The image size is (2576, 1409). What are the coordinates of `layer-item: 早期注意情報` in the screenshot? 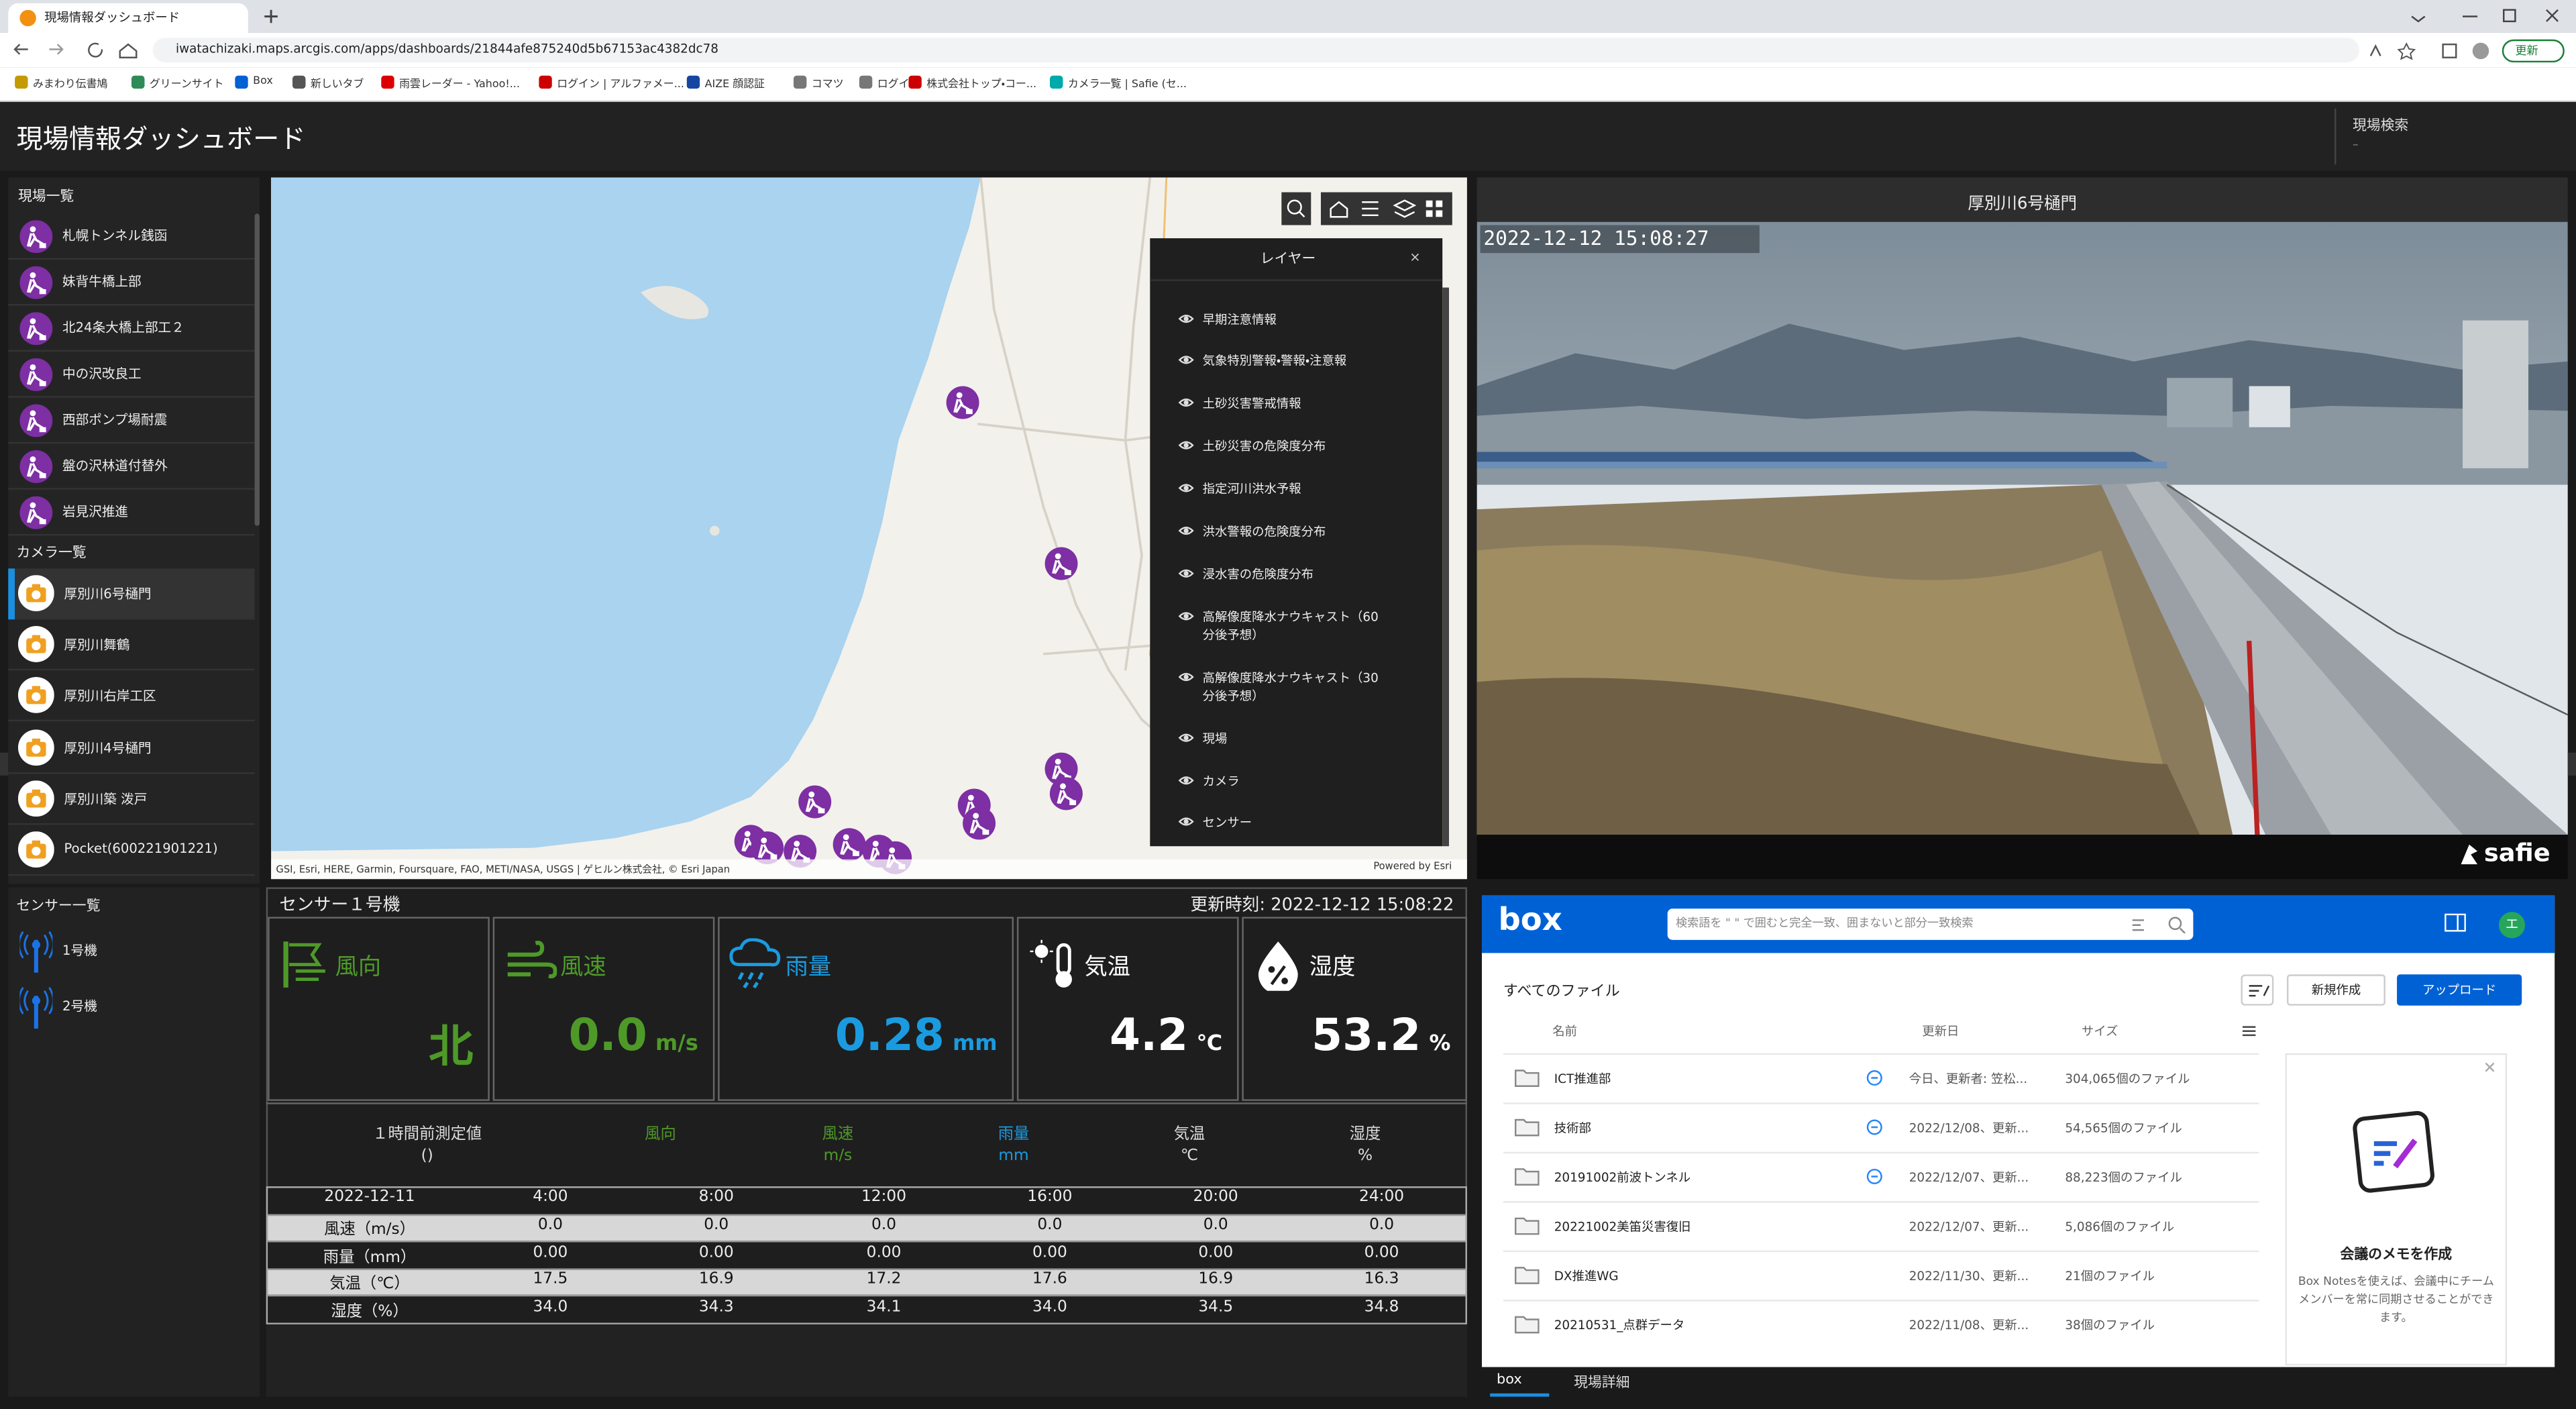 It's located at (1239, 319).